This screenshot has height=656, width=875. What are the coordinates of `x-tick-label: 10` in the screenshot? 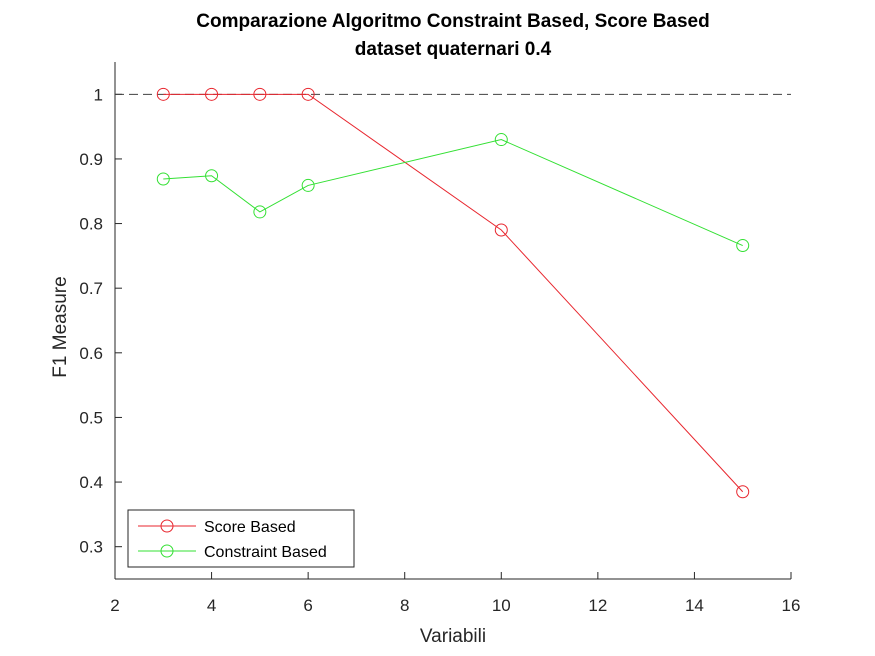 It's located at (501, 605).